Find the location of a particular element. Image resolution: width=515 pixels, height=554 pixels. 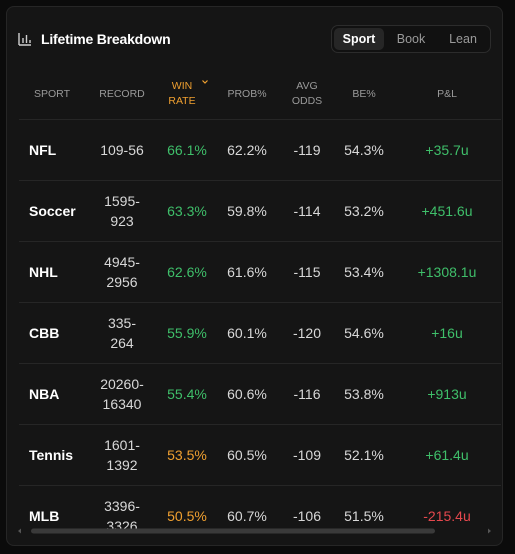

cell-text: 60.1% is located at coordinates (247, 333).